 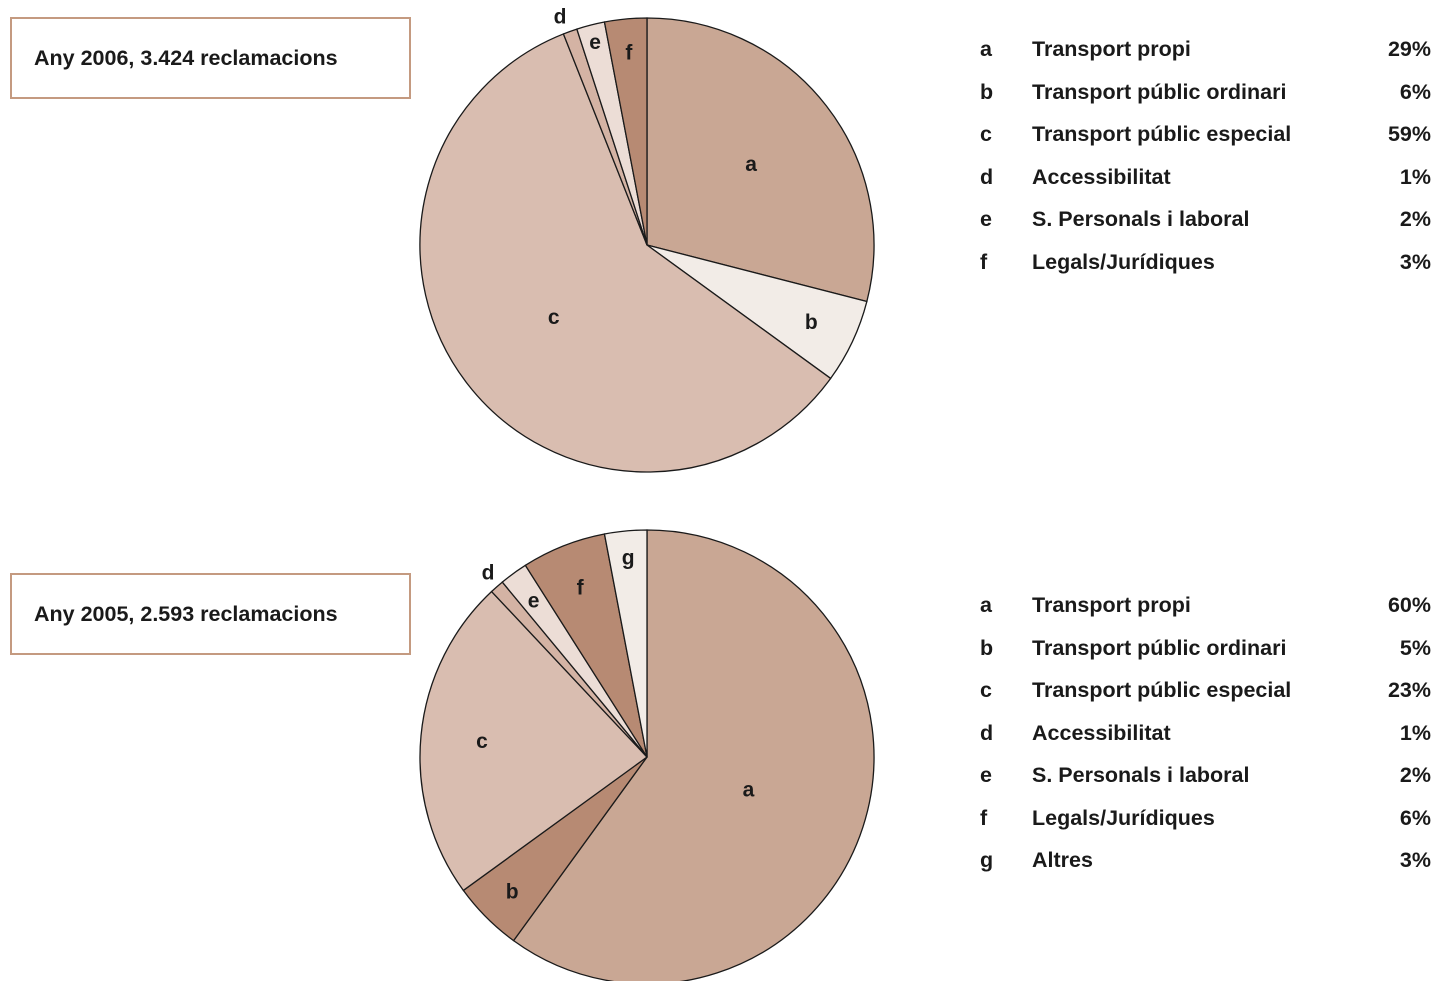 I want to click on pie-slice-label-g: g, so click(x=628, y=558).